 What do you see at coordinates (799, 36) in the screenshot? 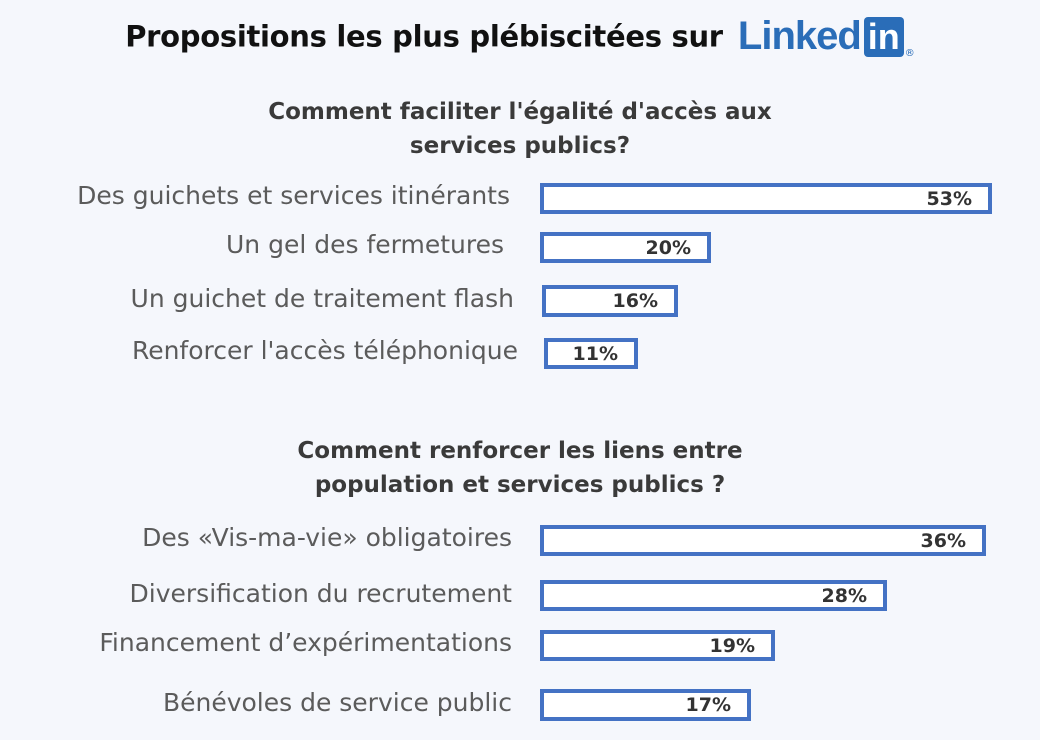
I see `linkedin-logo-word: Linked` at bounding box center [799, 36].